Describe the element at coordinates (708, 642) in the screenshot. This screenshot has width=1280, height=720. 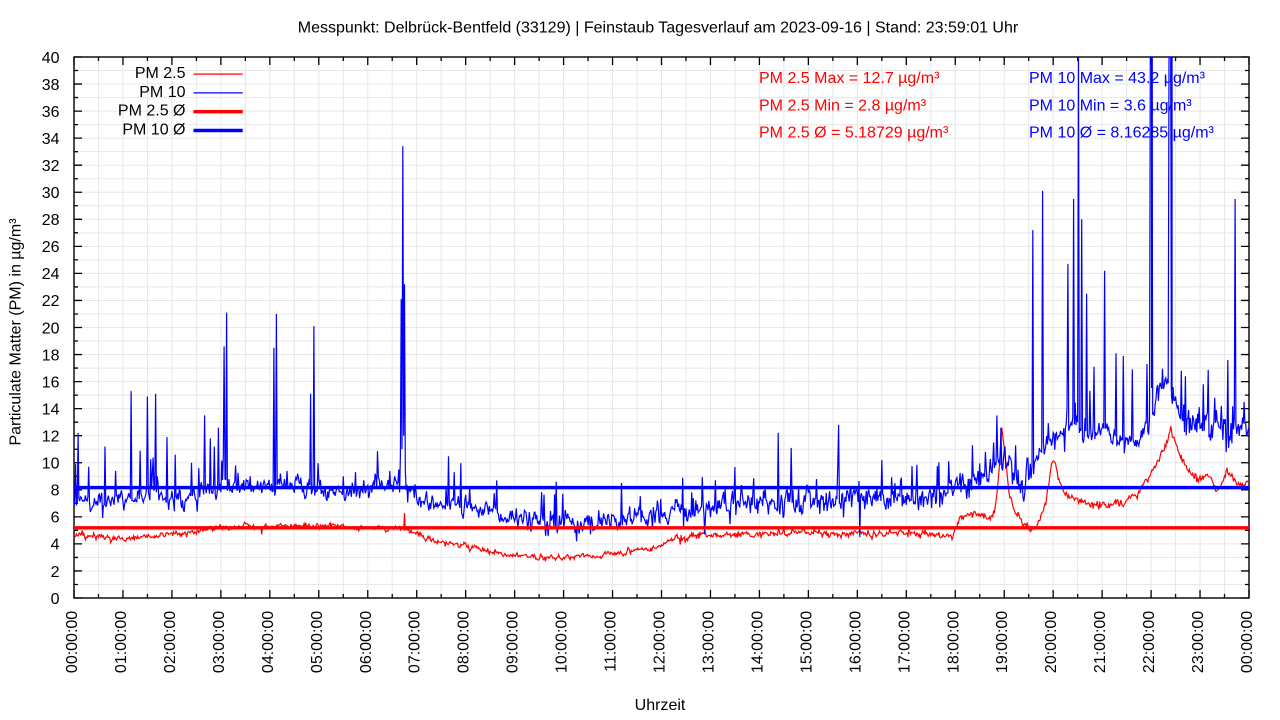
I see `svg-text: 13:00:00` at that location.